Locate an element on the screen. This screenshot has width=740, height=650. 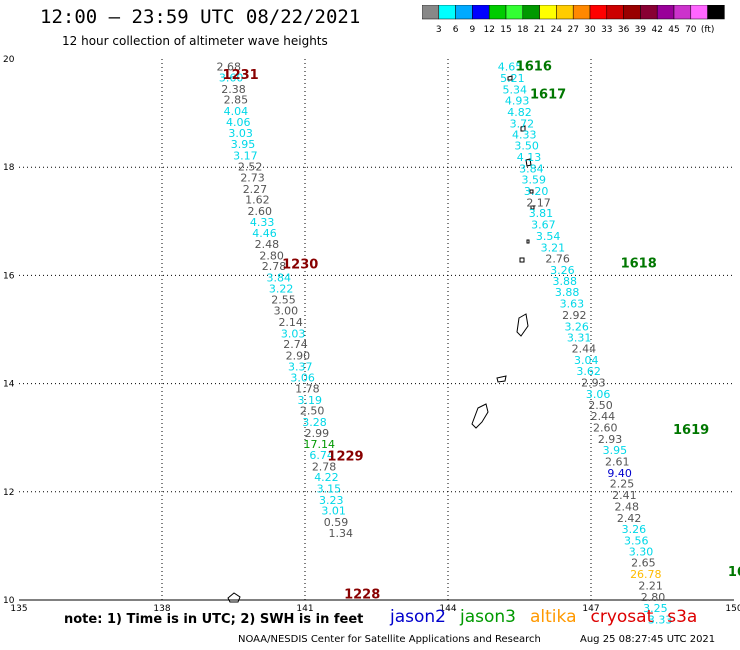
wave-height-label: 2.42 is located at coordinates (629, 518).